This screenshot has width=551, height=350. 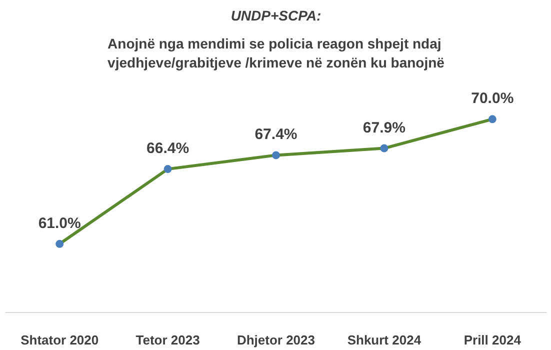 What do you see at coordinates (276, 52) in the screenshot?
I see `chart-subtitle: Anojnë nga mendimi se policia reagon shpejt ndaj vjedhjeve/grabitjeve /krimeve në zonën ku banojnë` at bounding box center [276, 52].